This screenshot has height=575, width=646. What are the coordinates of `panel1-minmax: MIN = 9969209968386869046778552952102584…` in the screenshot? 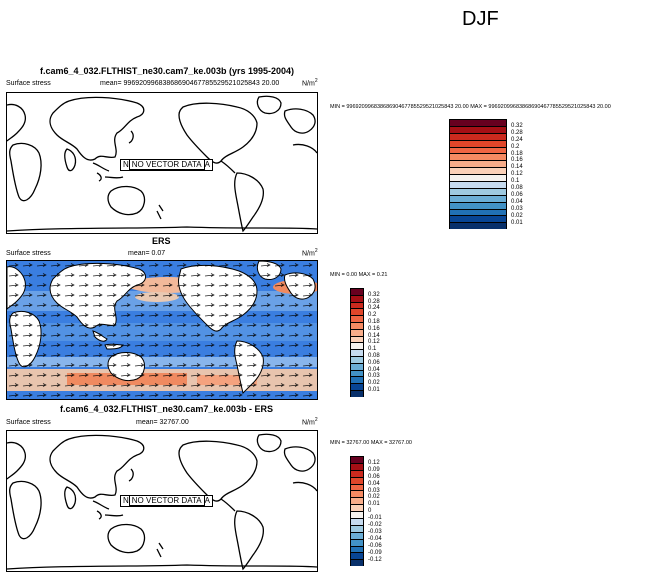 It's located at (470, 107).